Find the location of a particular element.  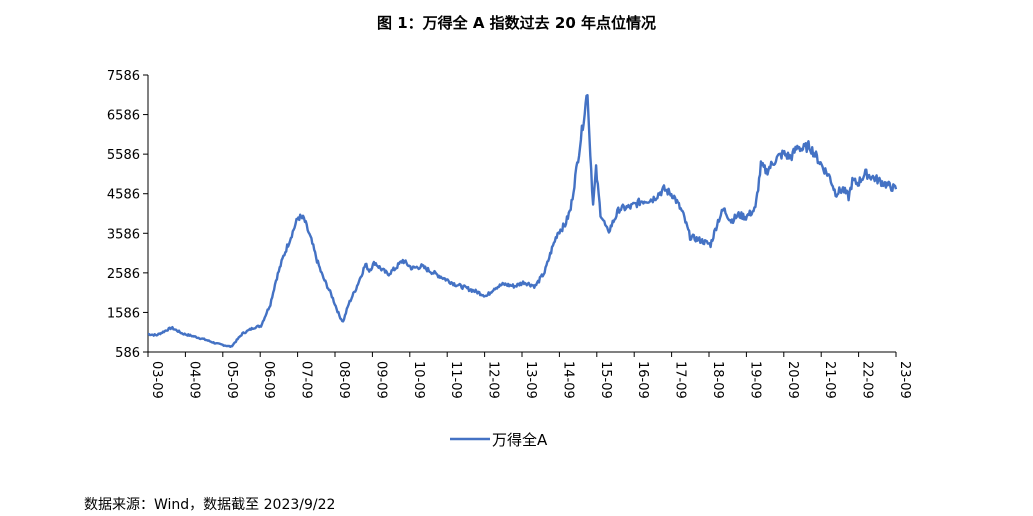

x-tick-label: 16-09 is located at coordinates (642, 380).